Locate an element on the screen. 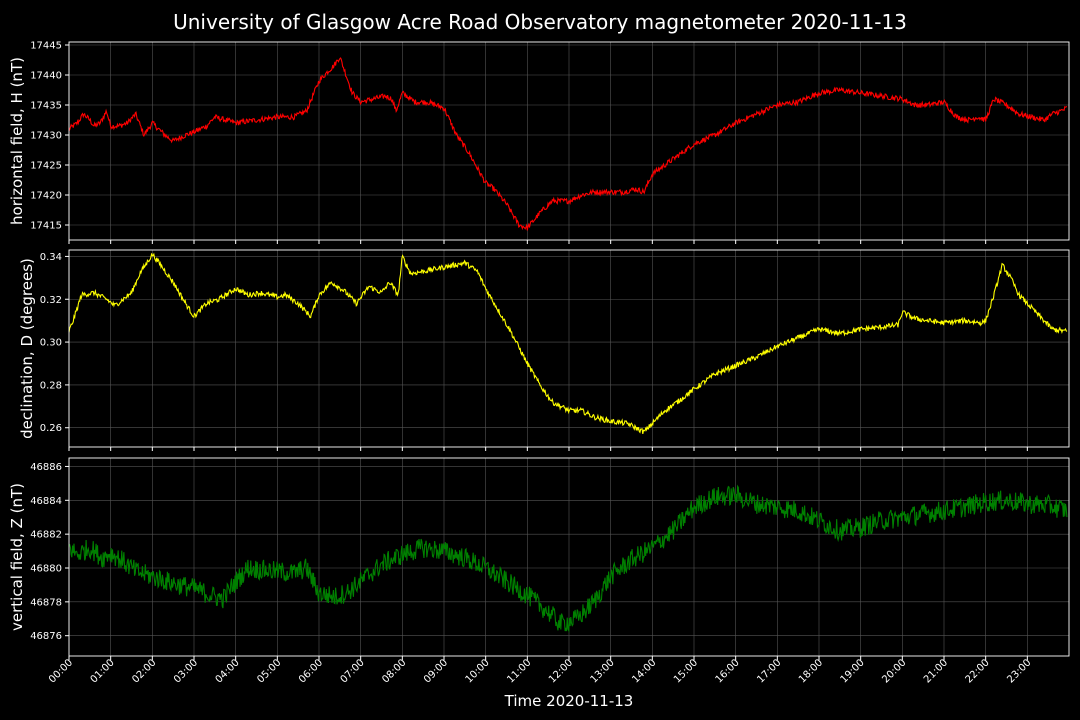  x-tick-label: 22:00 is located at coordinates (978, 671).